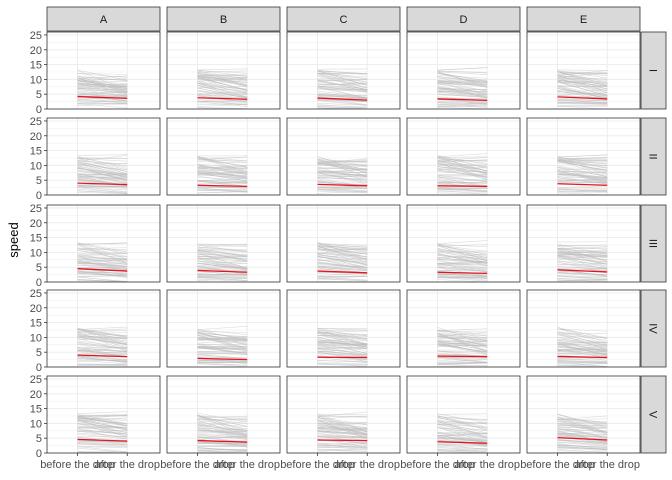 This screenshot has width=672, height=480. I want to click on y-tick-label: 10, so click(36, 80).